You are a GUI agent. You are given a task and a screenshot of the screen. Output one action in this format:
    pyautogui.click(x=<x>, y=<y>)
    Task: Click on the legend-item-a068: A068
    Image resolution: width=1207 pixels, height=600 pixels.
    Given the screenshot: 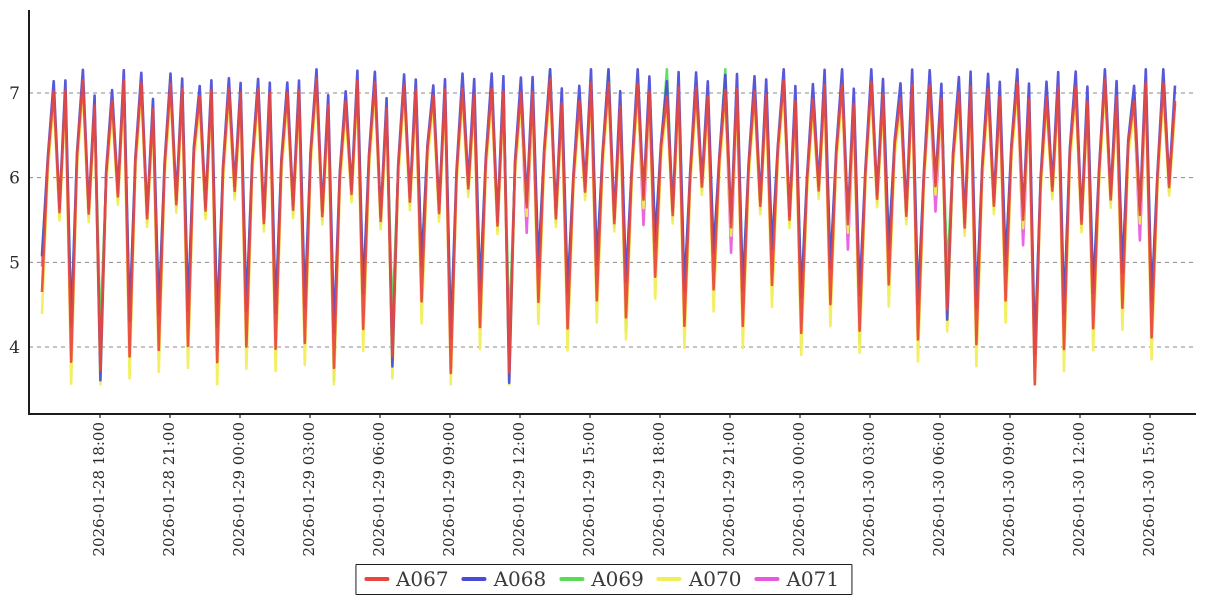 What is the action you would take?
    pyautogui.click(x=504, y=579)
    